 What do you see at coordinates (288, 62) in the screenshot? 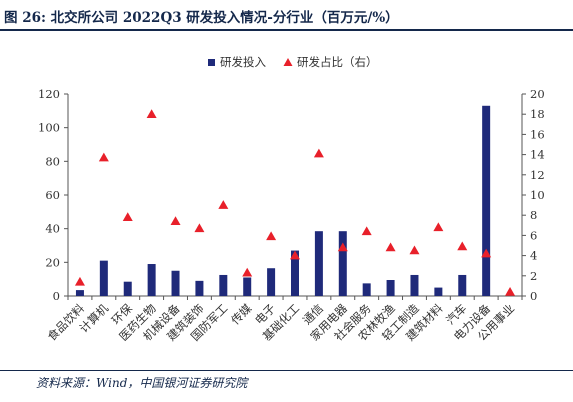
I see `legend-marker-swatch` at bounding box center [288, 62].